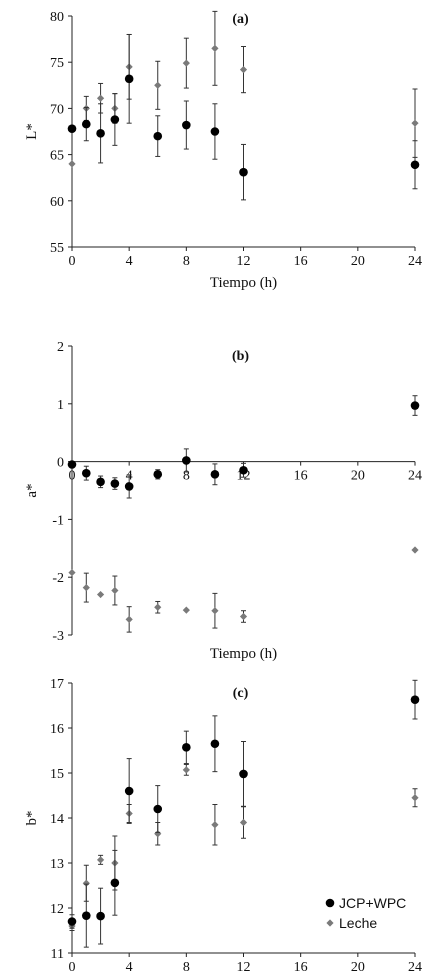 The image size is (437, 979). What do you see at coordinates (330, 923) in the screenshot?
I see `legend-marker` at bounding box center [330, 923].